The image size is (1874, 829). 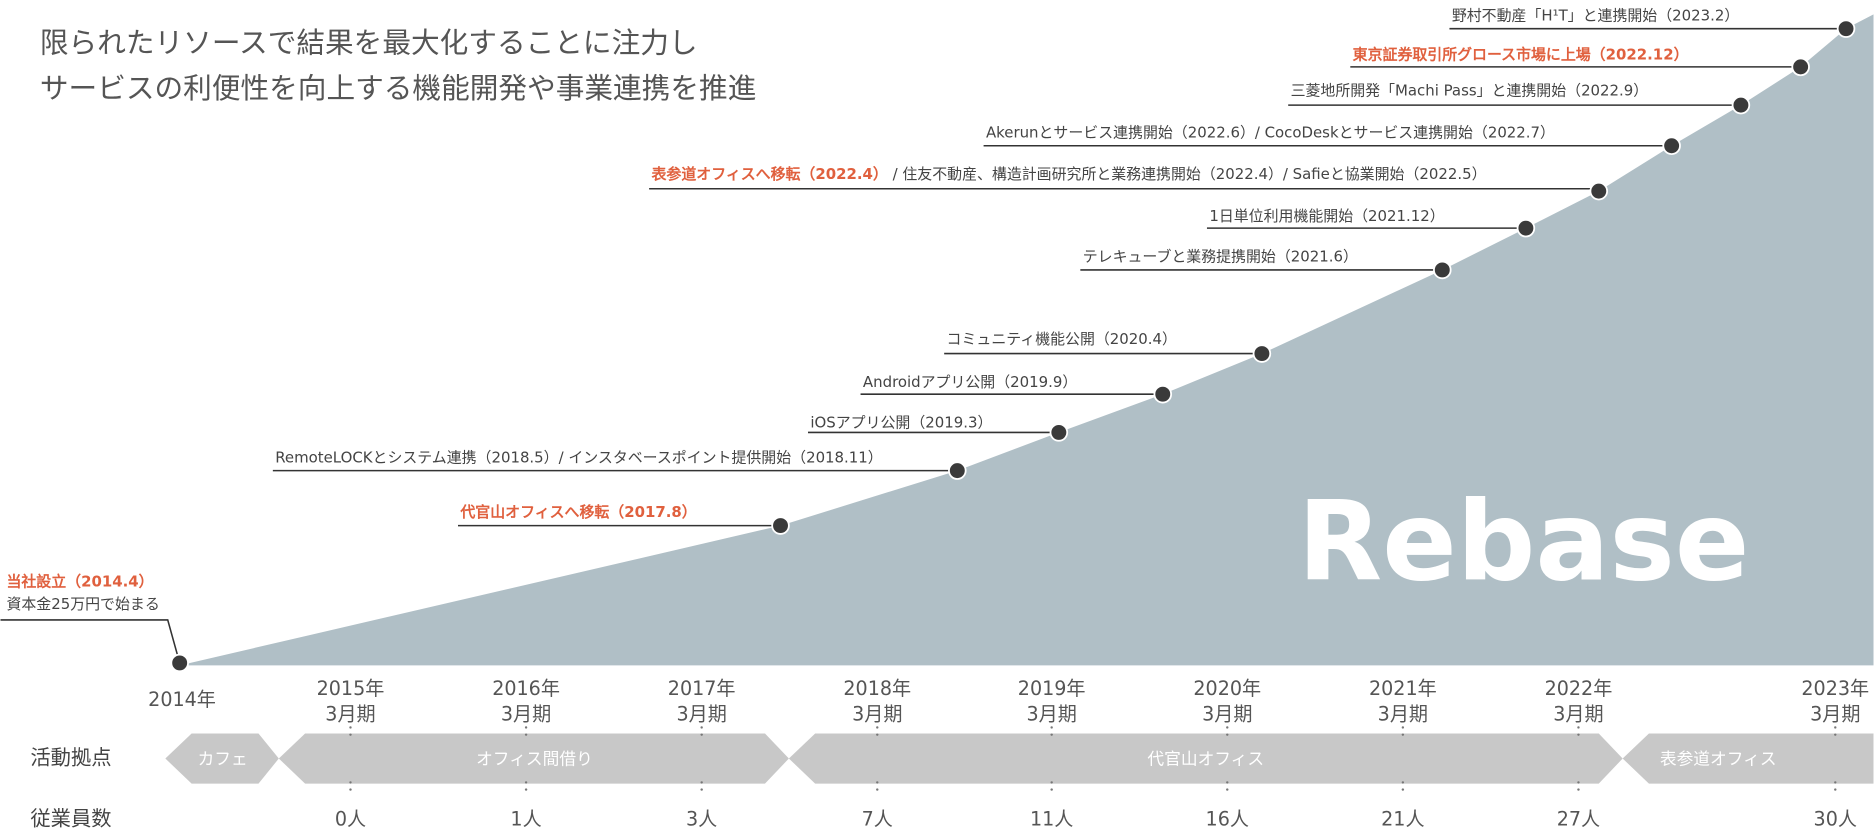 What do you see at coordinates (534, 758) in the screenshot?
I see `site-label: オフィス間借り` at bounding box center [534, 758].